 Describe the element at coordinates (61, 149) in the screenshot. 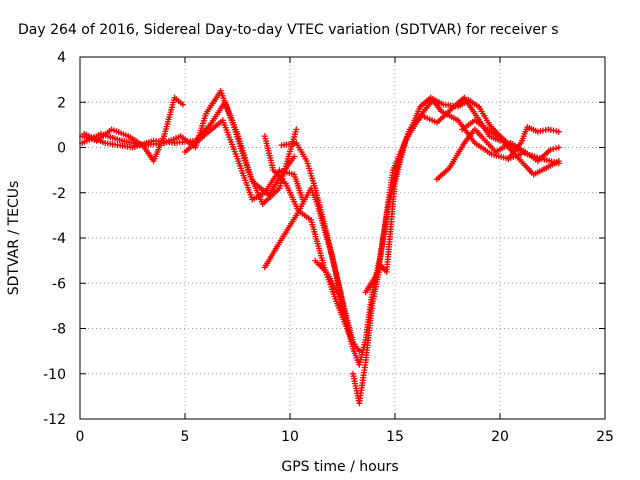

I see `y-tick-label: 0` at that location.